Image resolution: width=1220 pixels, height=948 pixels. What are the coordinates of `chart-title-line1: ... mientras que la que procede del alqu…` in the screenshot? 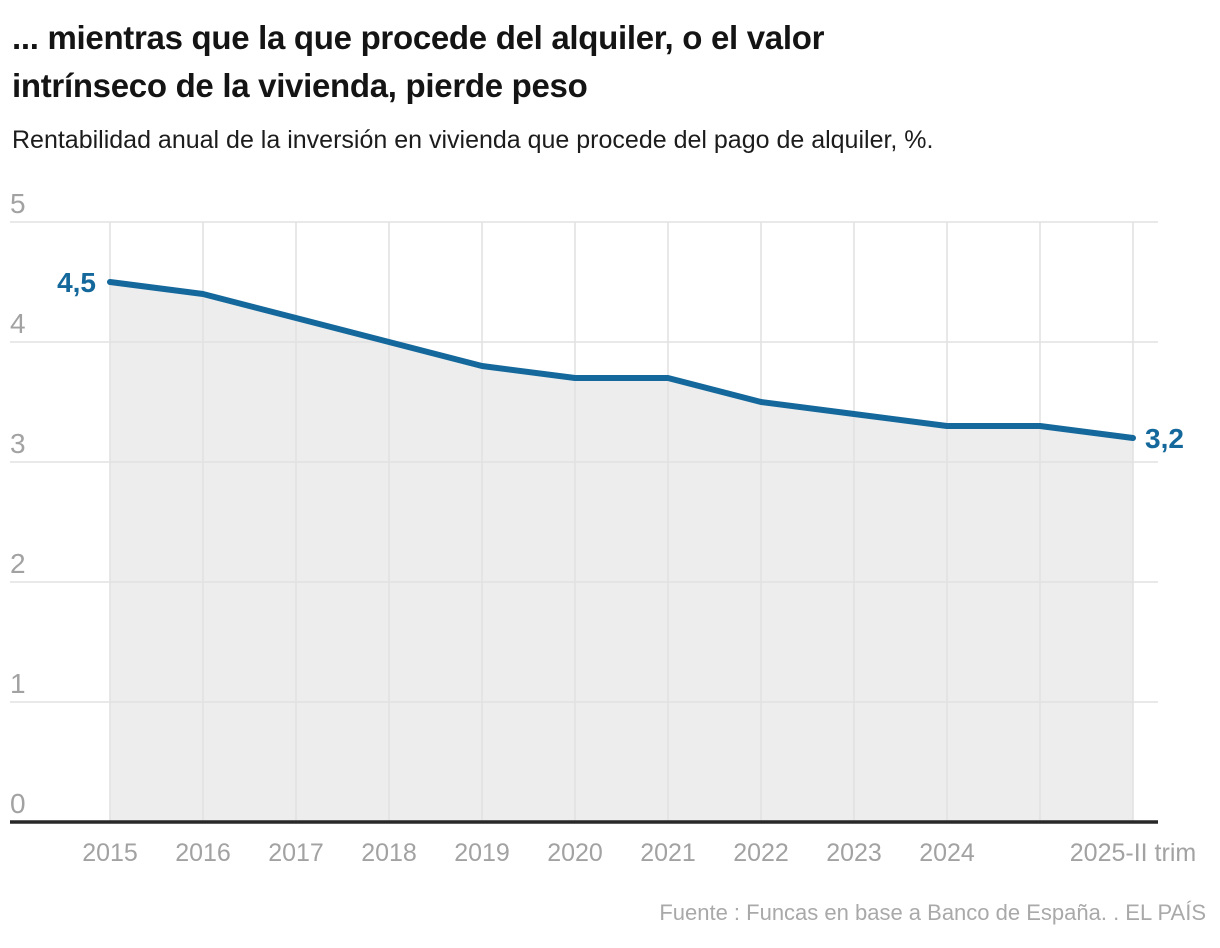 It's located at (418, 37).